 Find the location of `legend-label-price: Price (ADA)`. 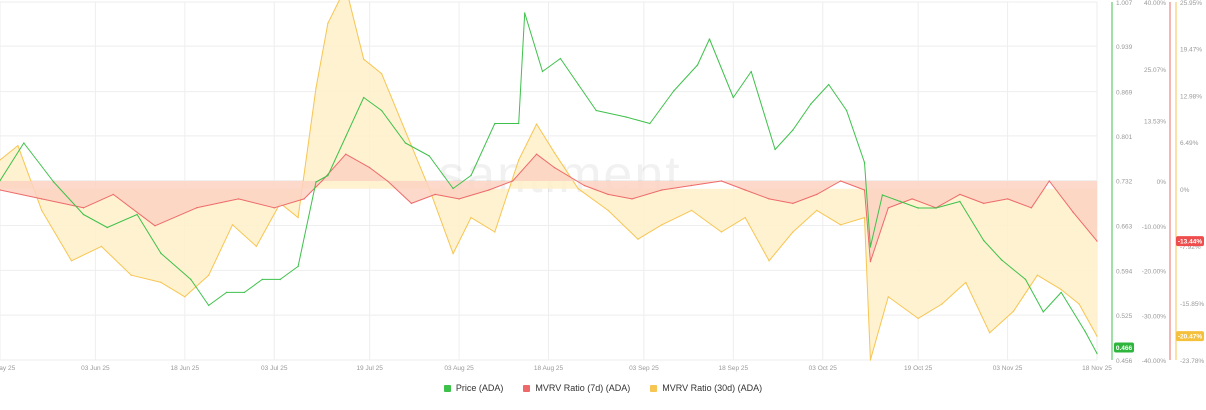

legend-label-price: Price (ADA) is located at coordinates (479, 388).